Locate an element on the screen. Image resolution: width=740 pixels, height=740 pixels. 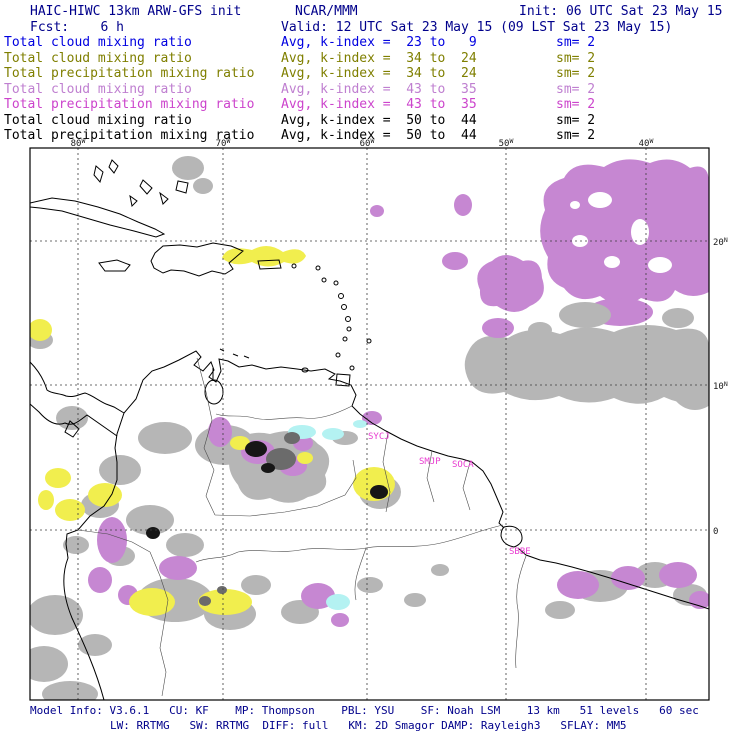
forecast-hour: Fcst: 6 h is located at coordinates (77, 27).